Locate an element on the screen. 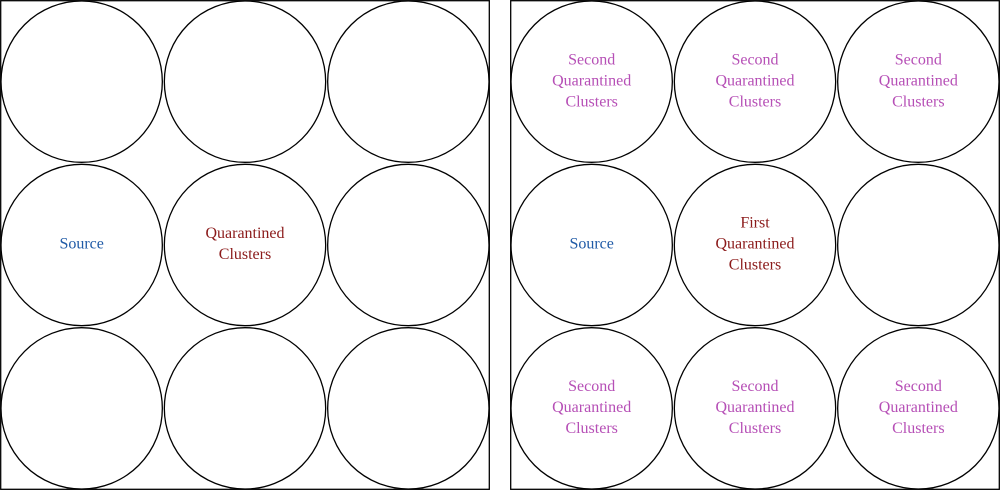 The image size is (1000, 490). cluster-label: First is located at coordinates (755, 223).